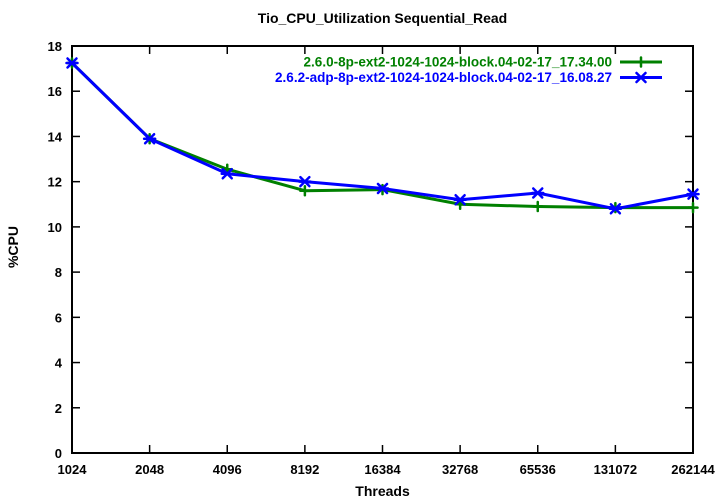 The height and width of the screenshot is (504, 720). What do you see at coordinates (58, 408) in the screenshot?
I see `y-tick-label: 2` at bounding box center [58, 408].